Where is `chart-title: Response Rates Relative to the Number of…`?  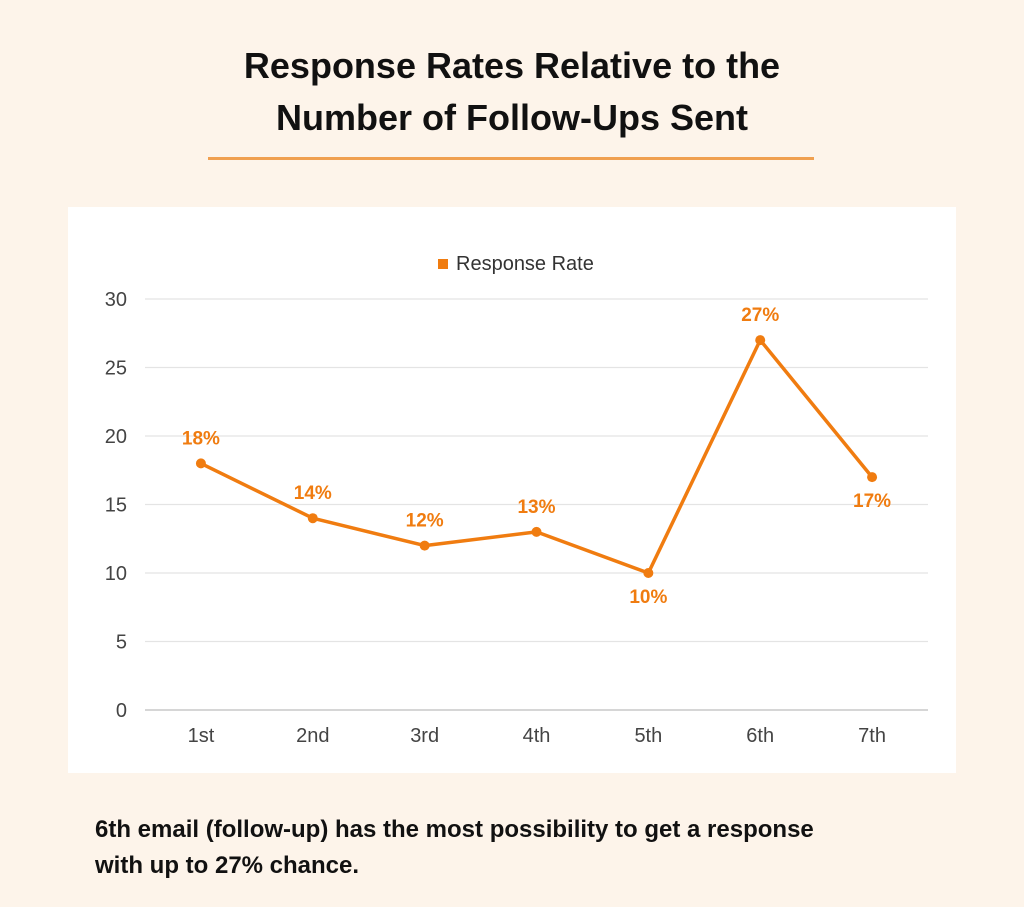
chart-title: Response Rates Relative to the Number of… is located at coordinates (512, 92).